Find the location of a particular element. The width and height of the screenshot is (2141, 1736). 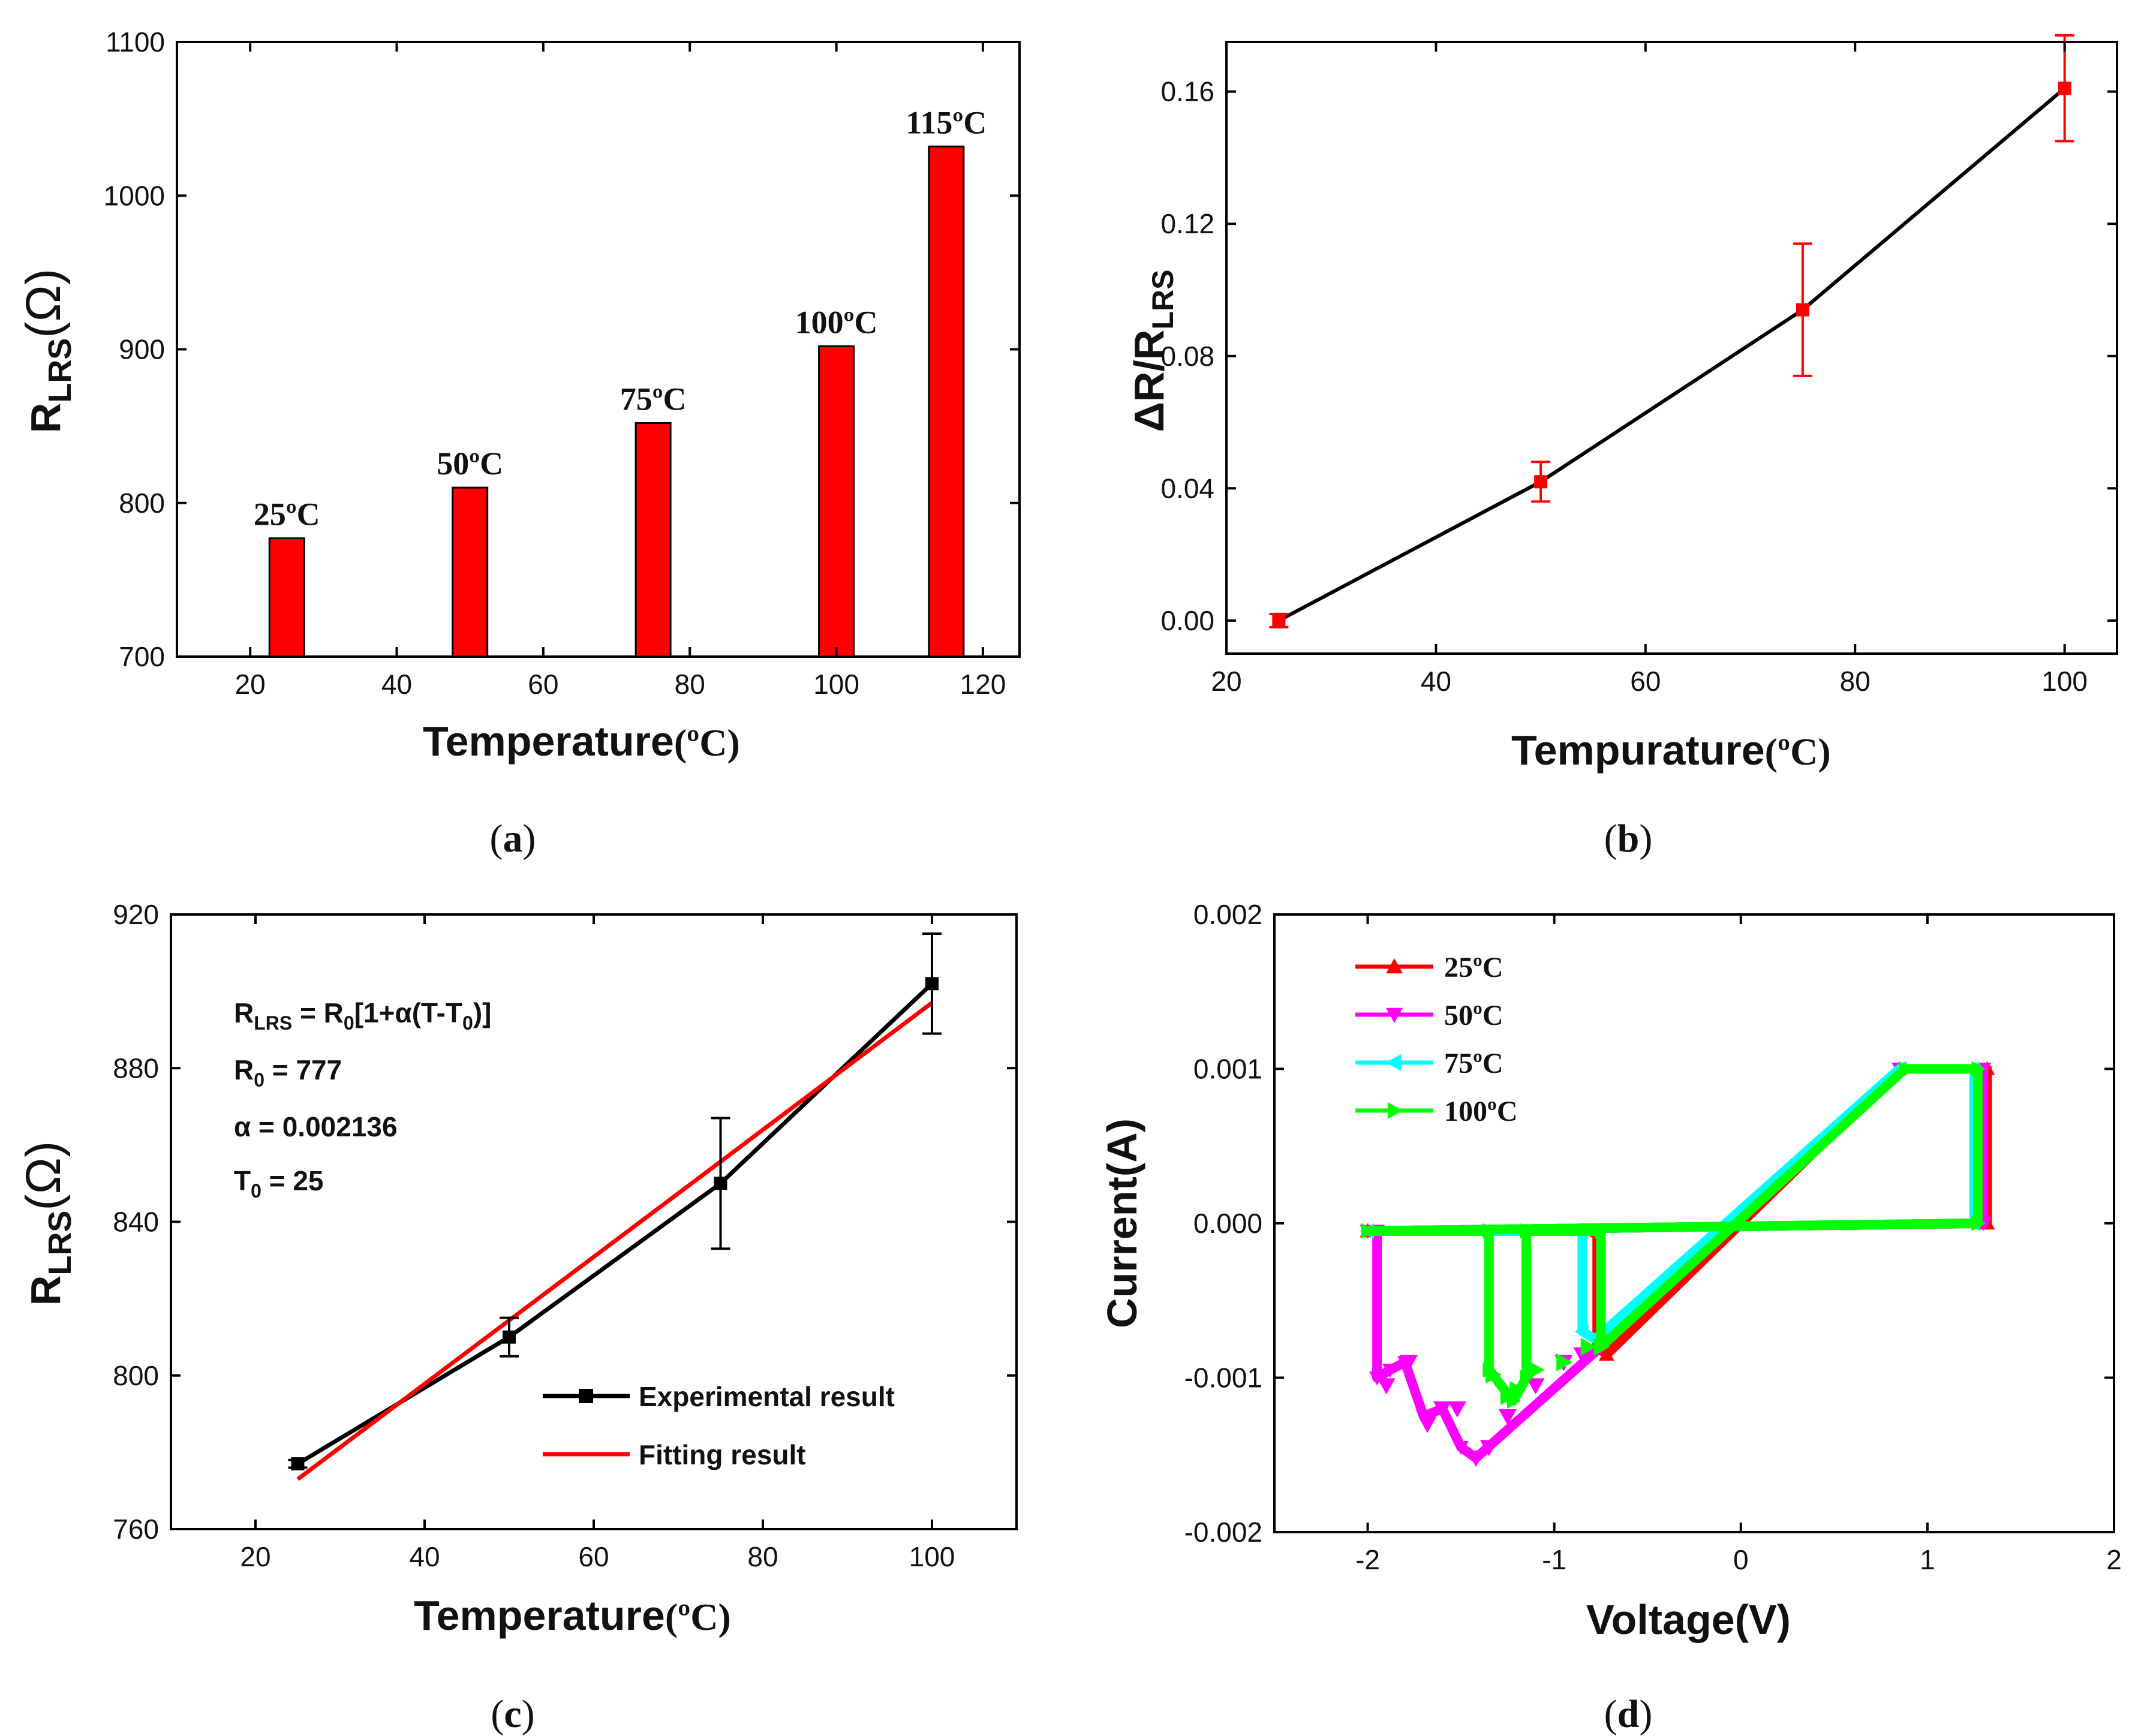

y-tick-label: 0.002 is located at coordinates (1227, 914).